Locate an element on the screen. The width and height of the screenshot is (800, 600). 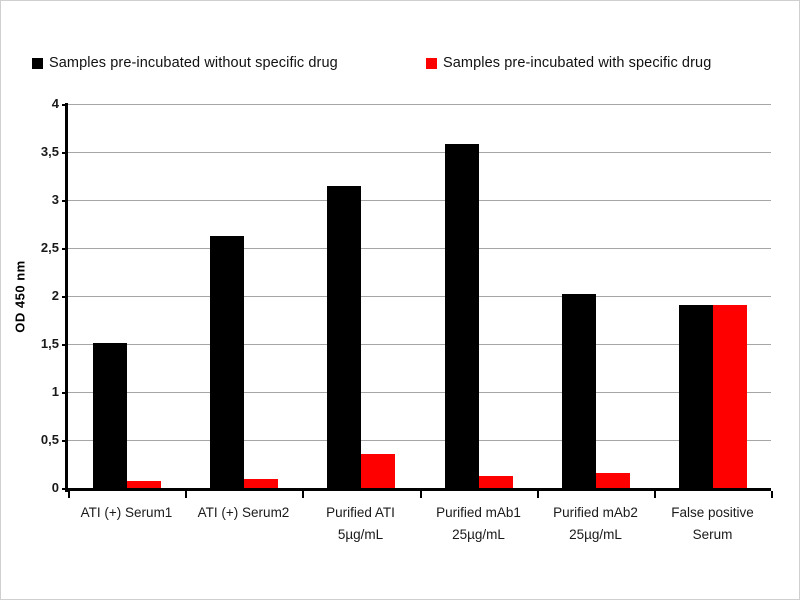
y-tick-label: 3,5 is located at coordinates (49, 151).